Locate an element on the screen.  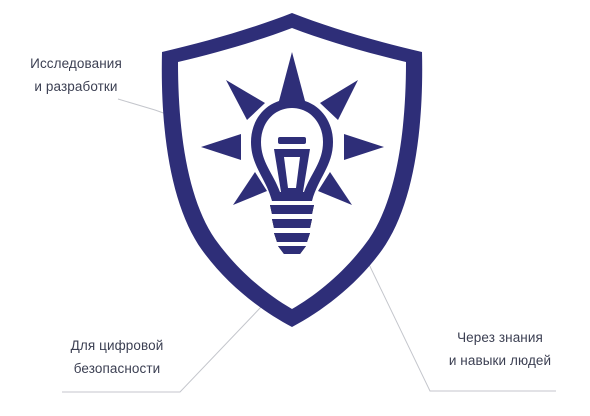
label-digital-line1: Для цифровой is located at coordinates (117, 345).